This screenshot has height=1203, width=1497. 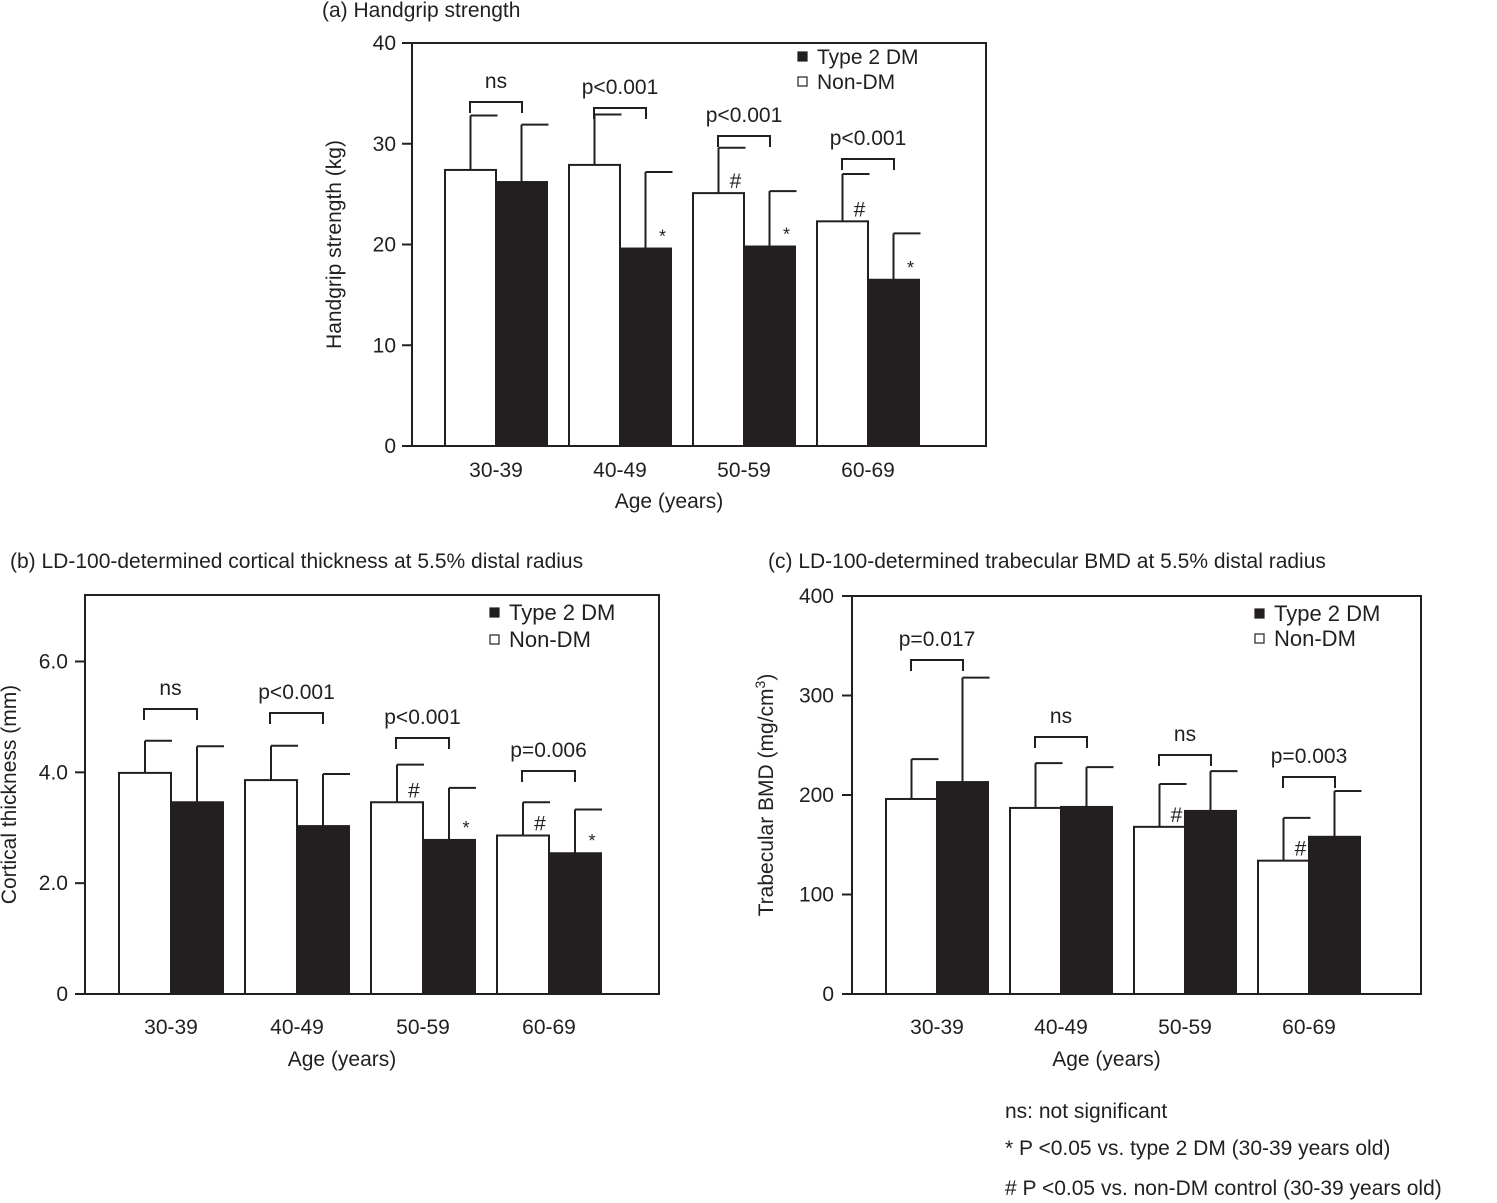 I want to click on y-axis-label: Trabecular BMD (mg/cm3), so click(x=765, y=795).